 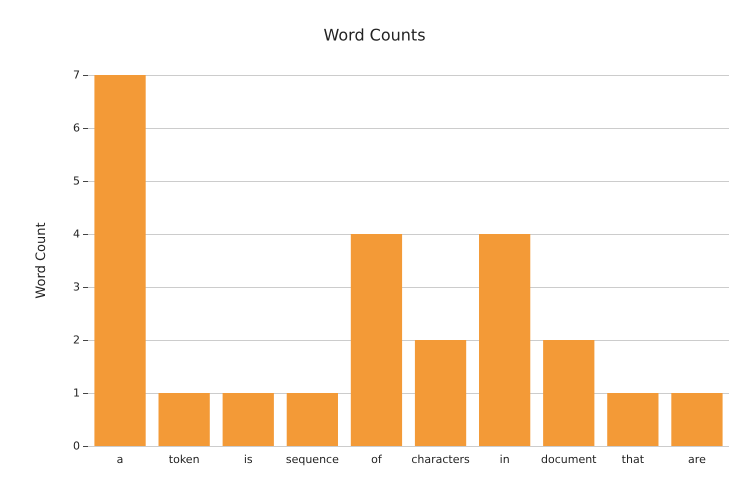 I want to click on y-tick-label: 2, so click(x=76, y=340).